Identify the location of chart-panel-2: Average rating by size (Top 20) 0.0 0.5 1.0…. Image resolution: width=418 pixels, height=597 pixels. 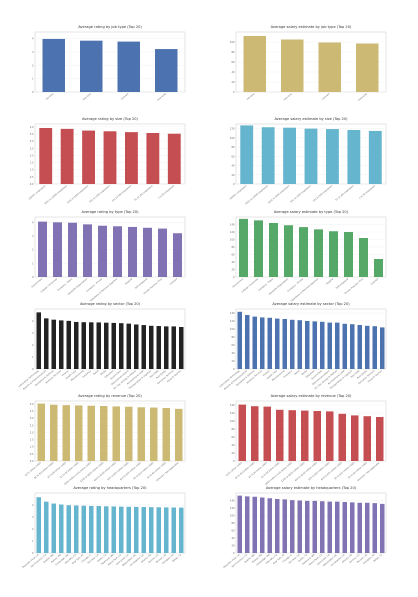
(107, 161).